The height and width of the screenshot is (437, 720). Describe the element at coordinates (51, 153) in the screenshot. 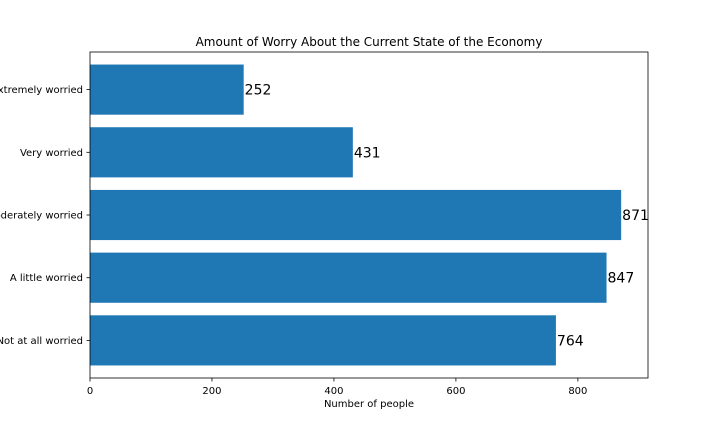

I see `y-tick-label-very-worried: Very worried` at that location.